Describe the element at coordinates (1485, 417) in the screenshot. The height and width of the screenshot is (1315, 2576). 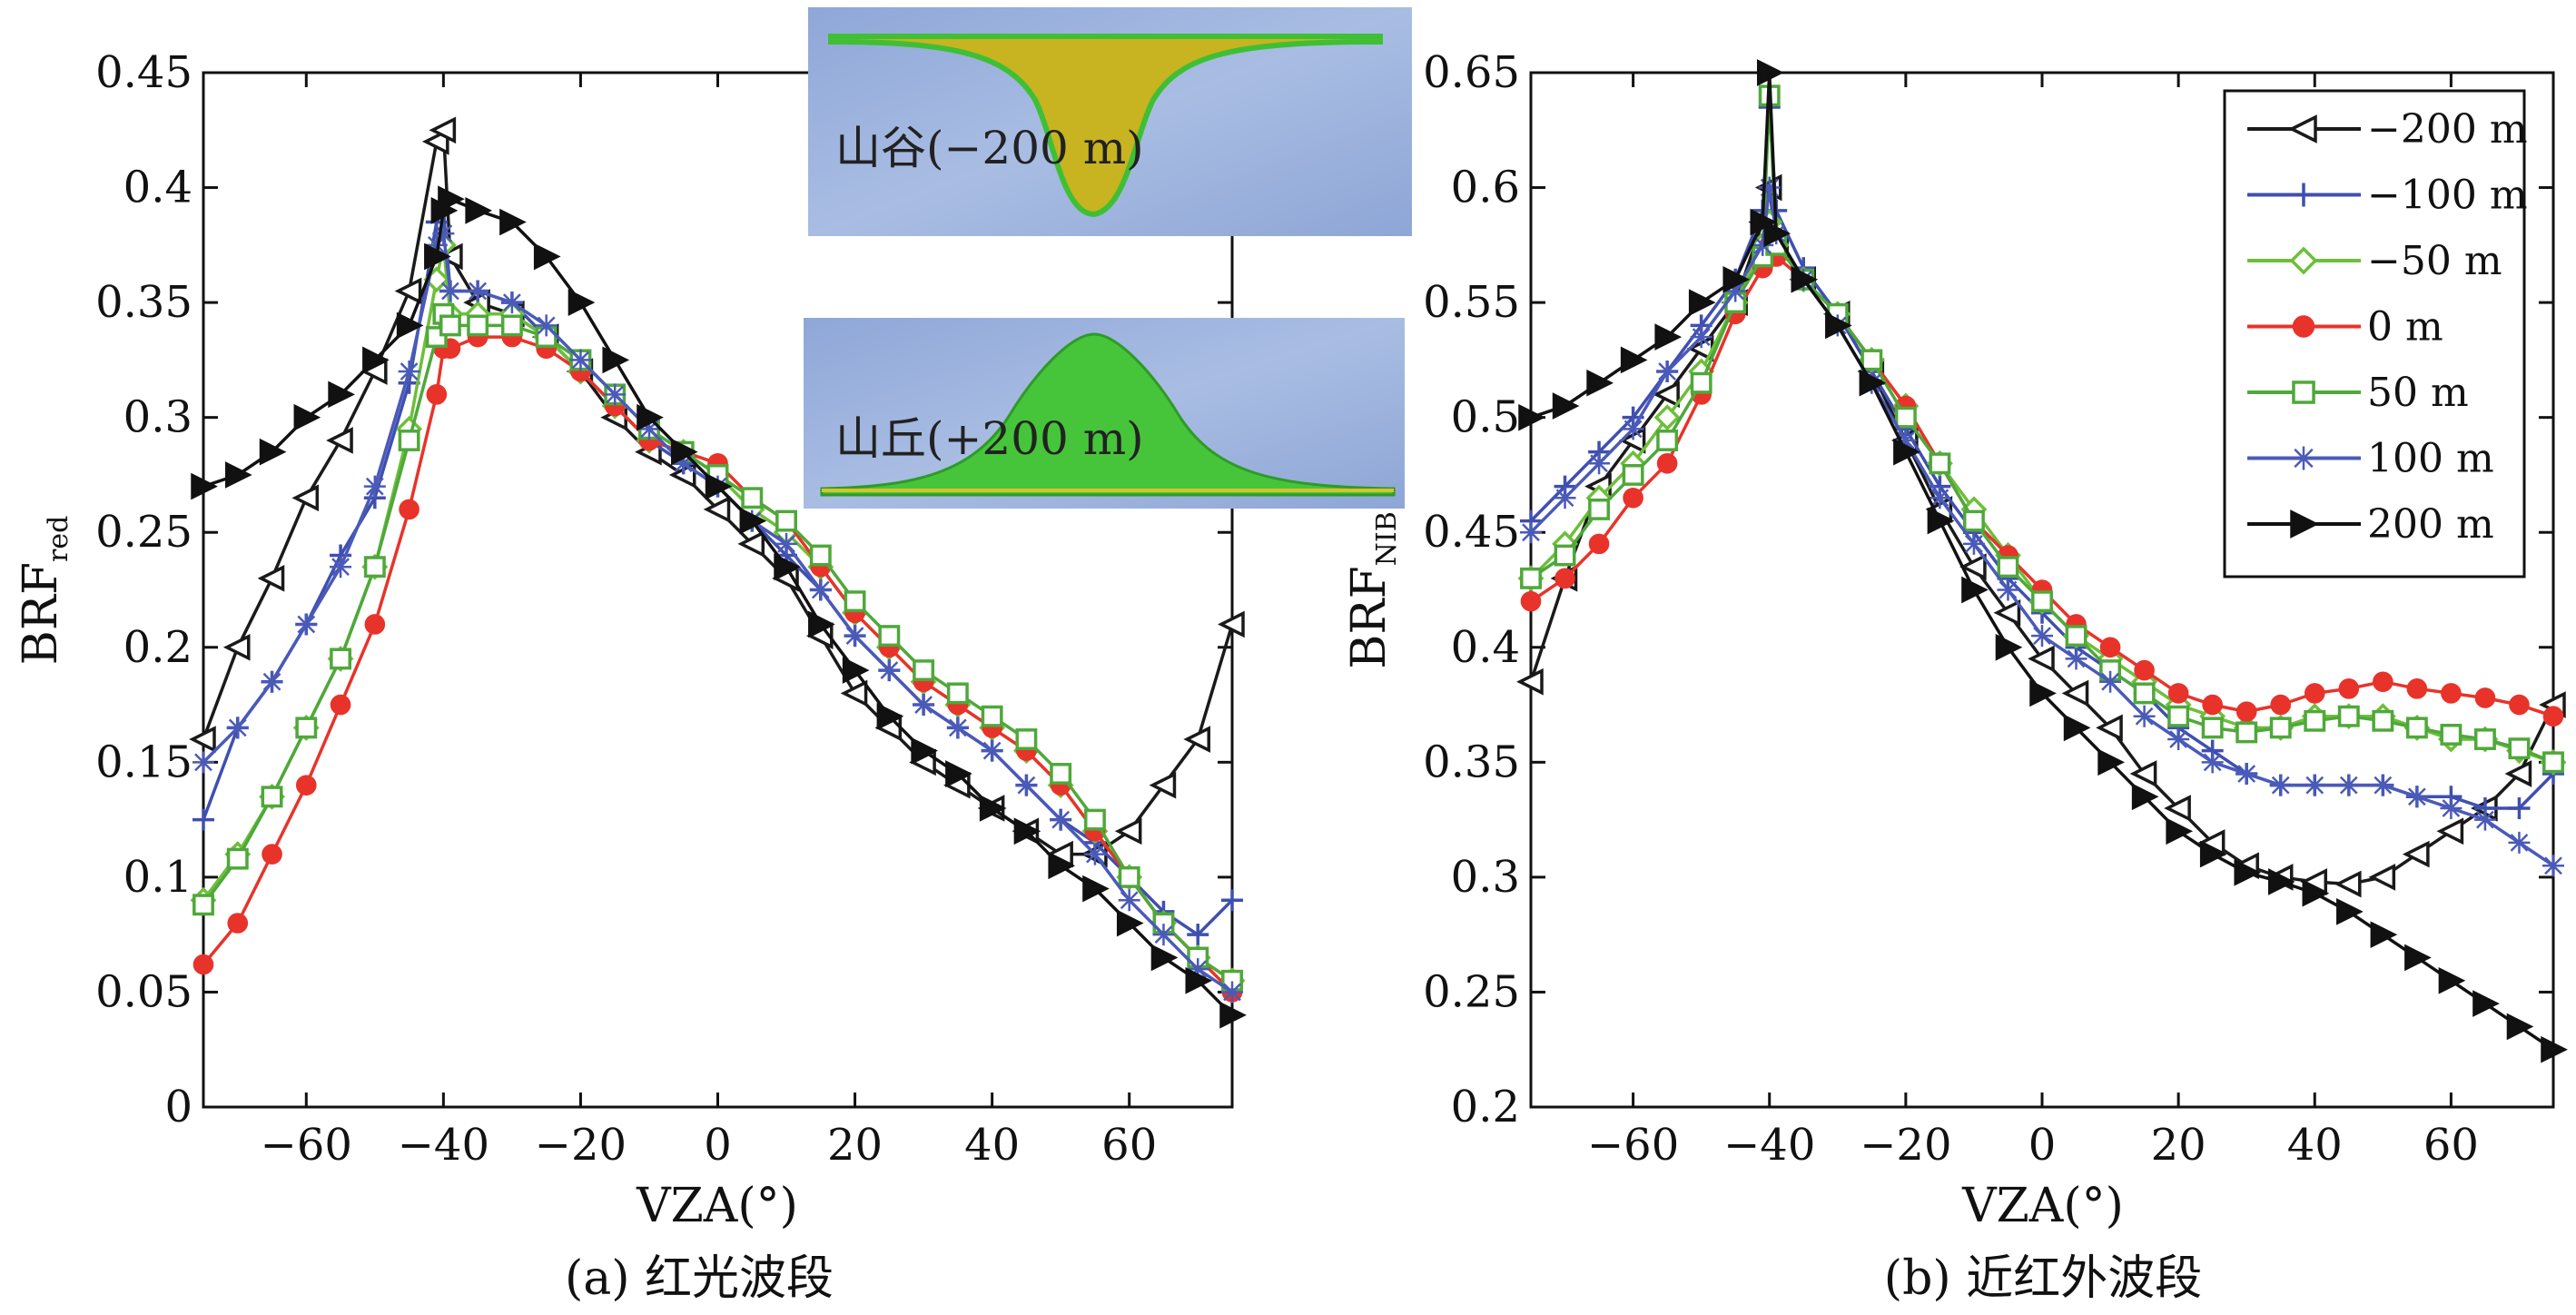
I see `y-tick-label-nir: 0.5` at that location.